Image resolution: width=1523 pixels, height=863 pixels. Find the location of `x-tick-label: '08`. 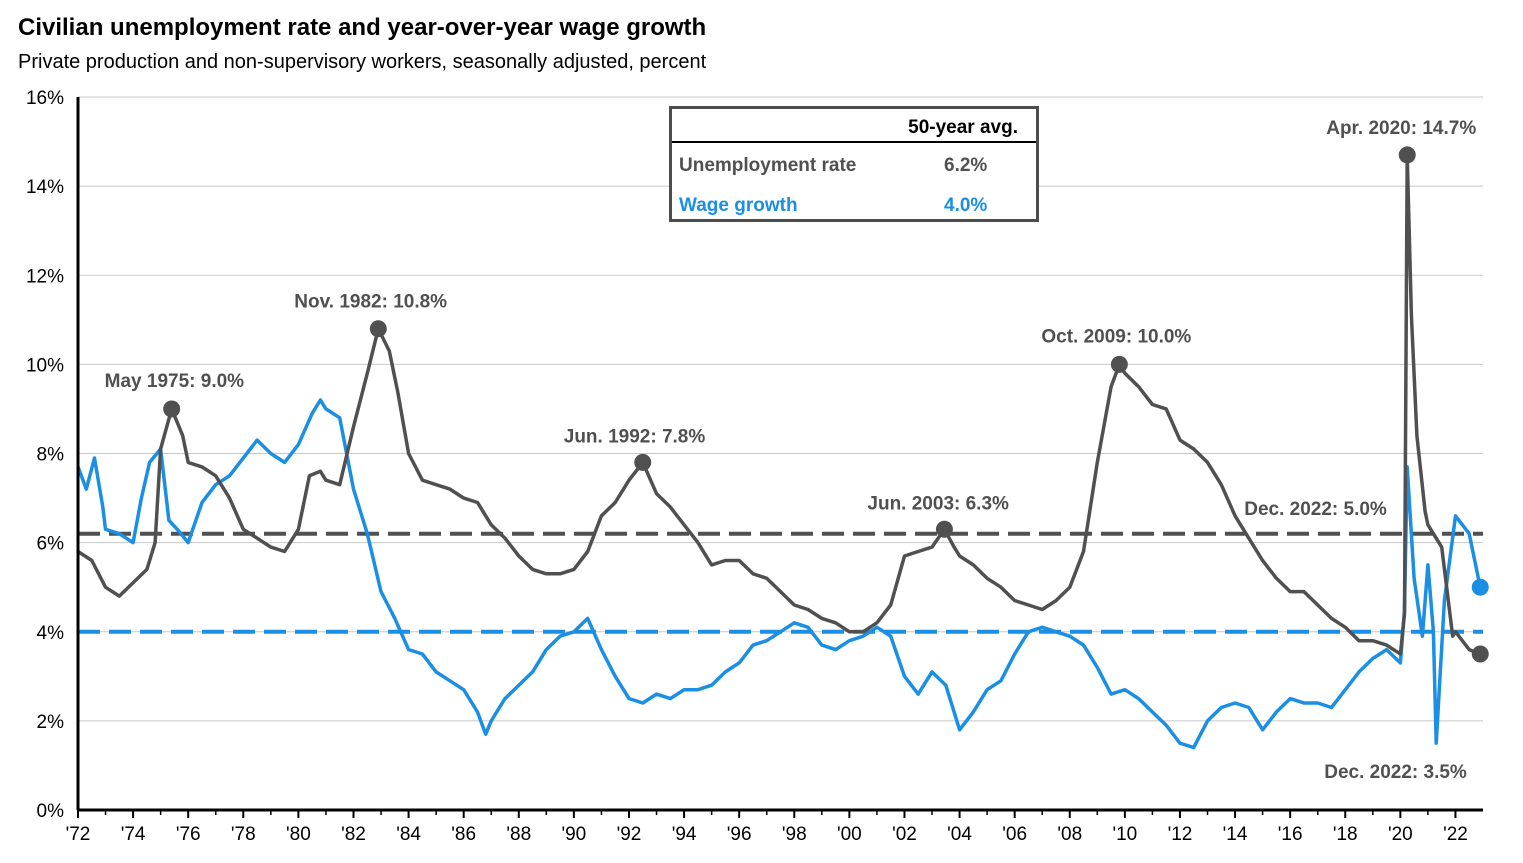

x-tick-label: '08 is located at coordinates (1069, 834).